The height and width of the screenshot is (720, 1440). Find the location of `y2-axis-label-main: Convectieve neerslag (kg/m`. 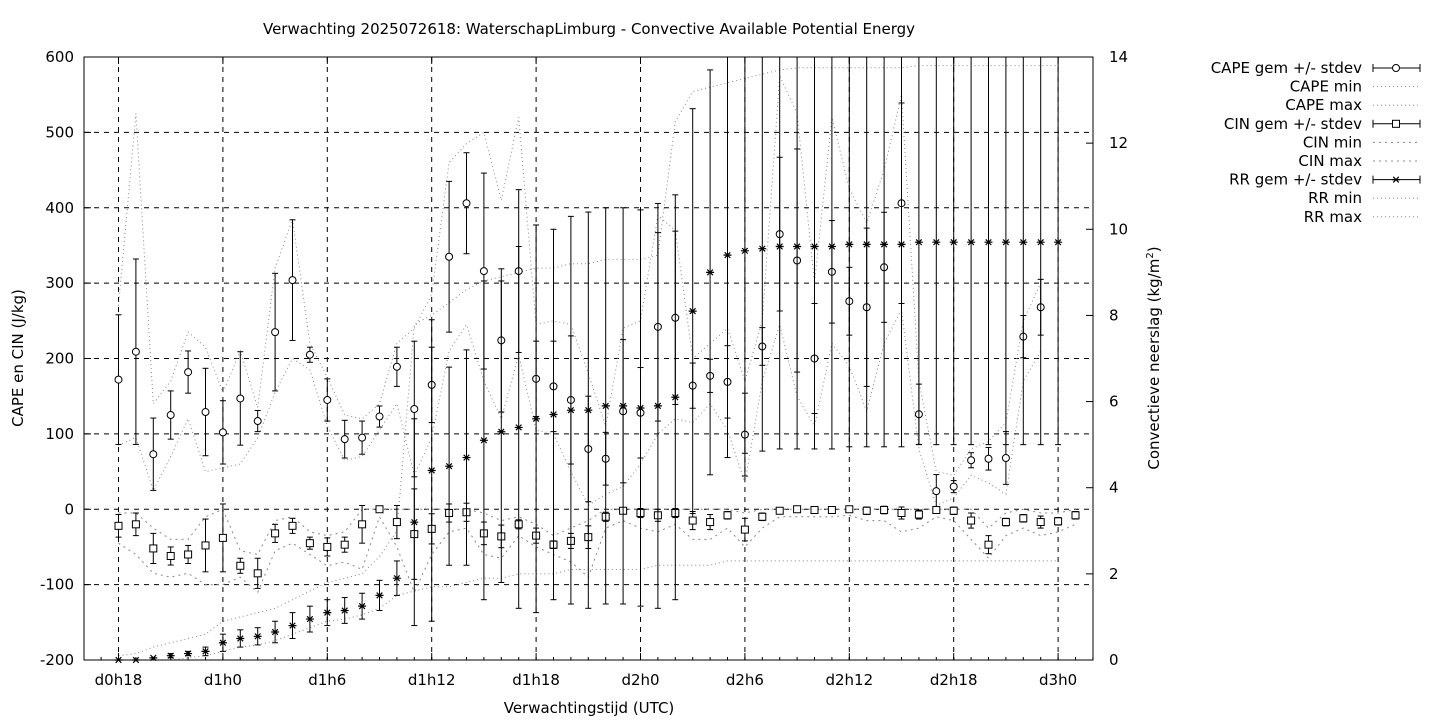

y2-axis-label-main: Convectieve neerslag (kg/m is located at coordinates (1154, 364).